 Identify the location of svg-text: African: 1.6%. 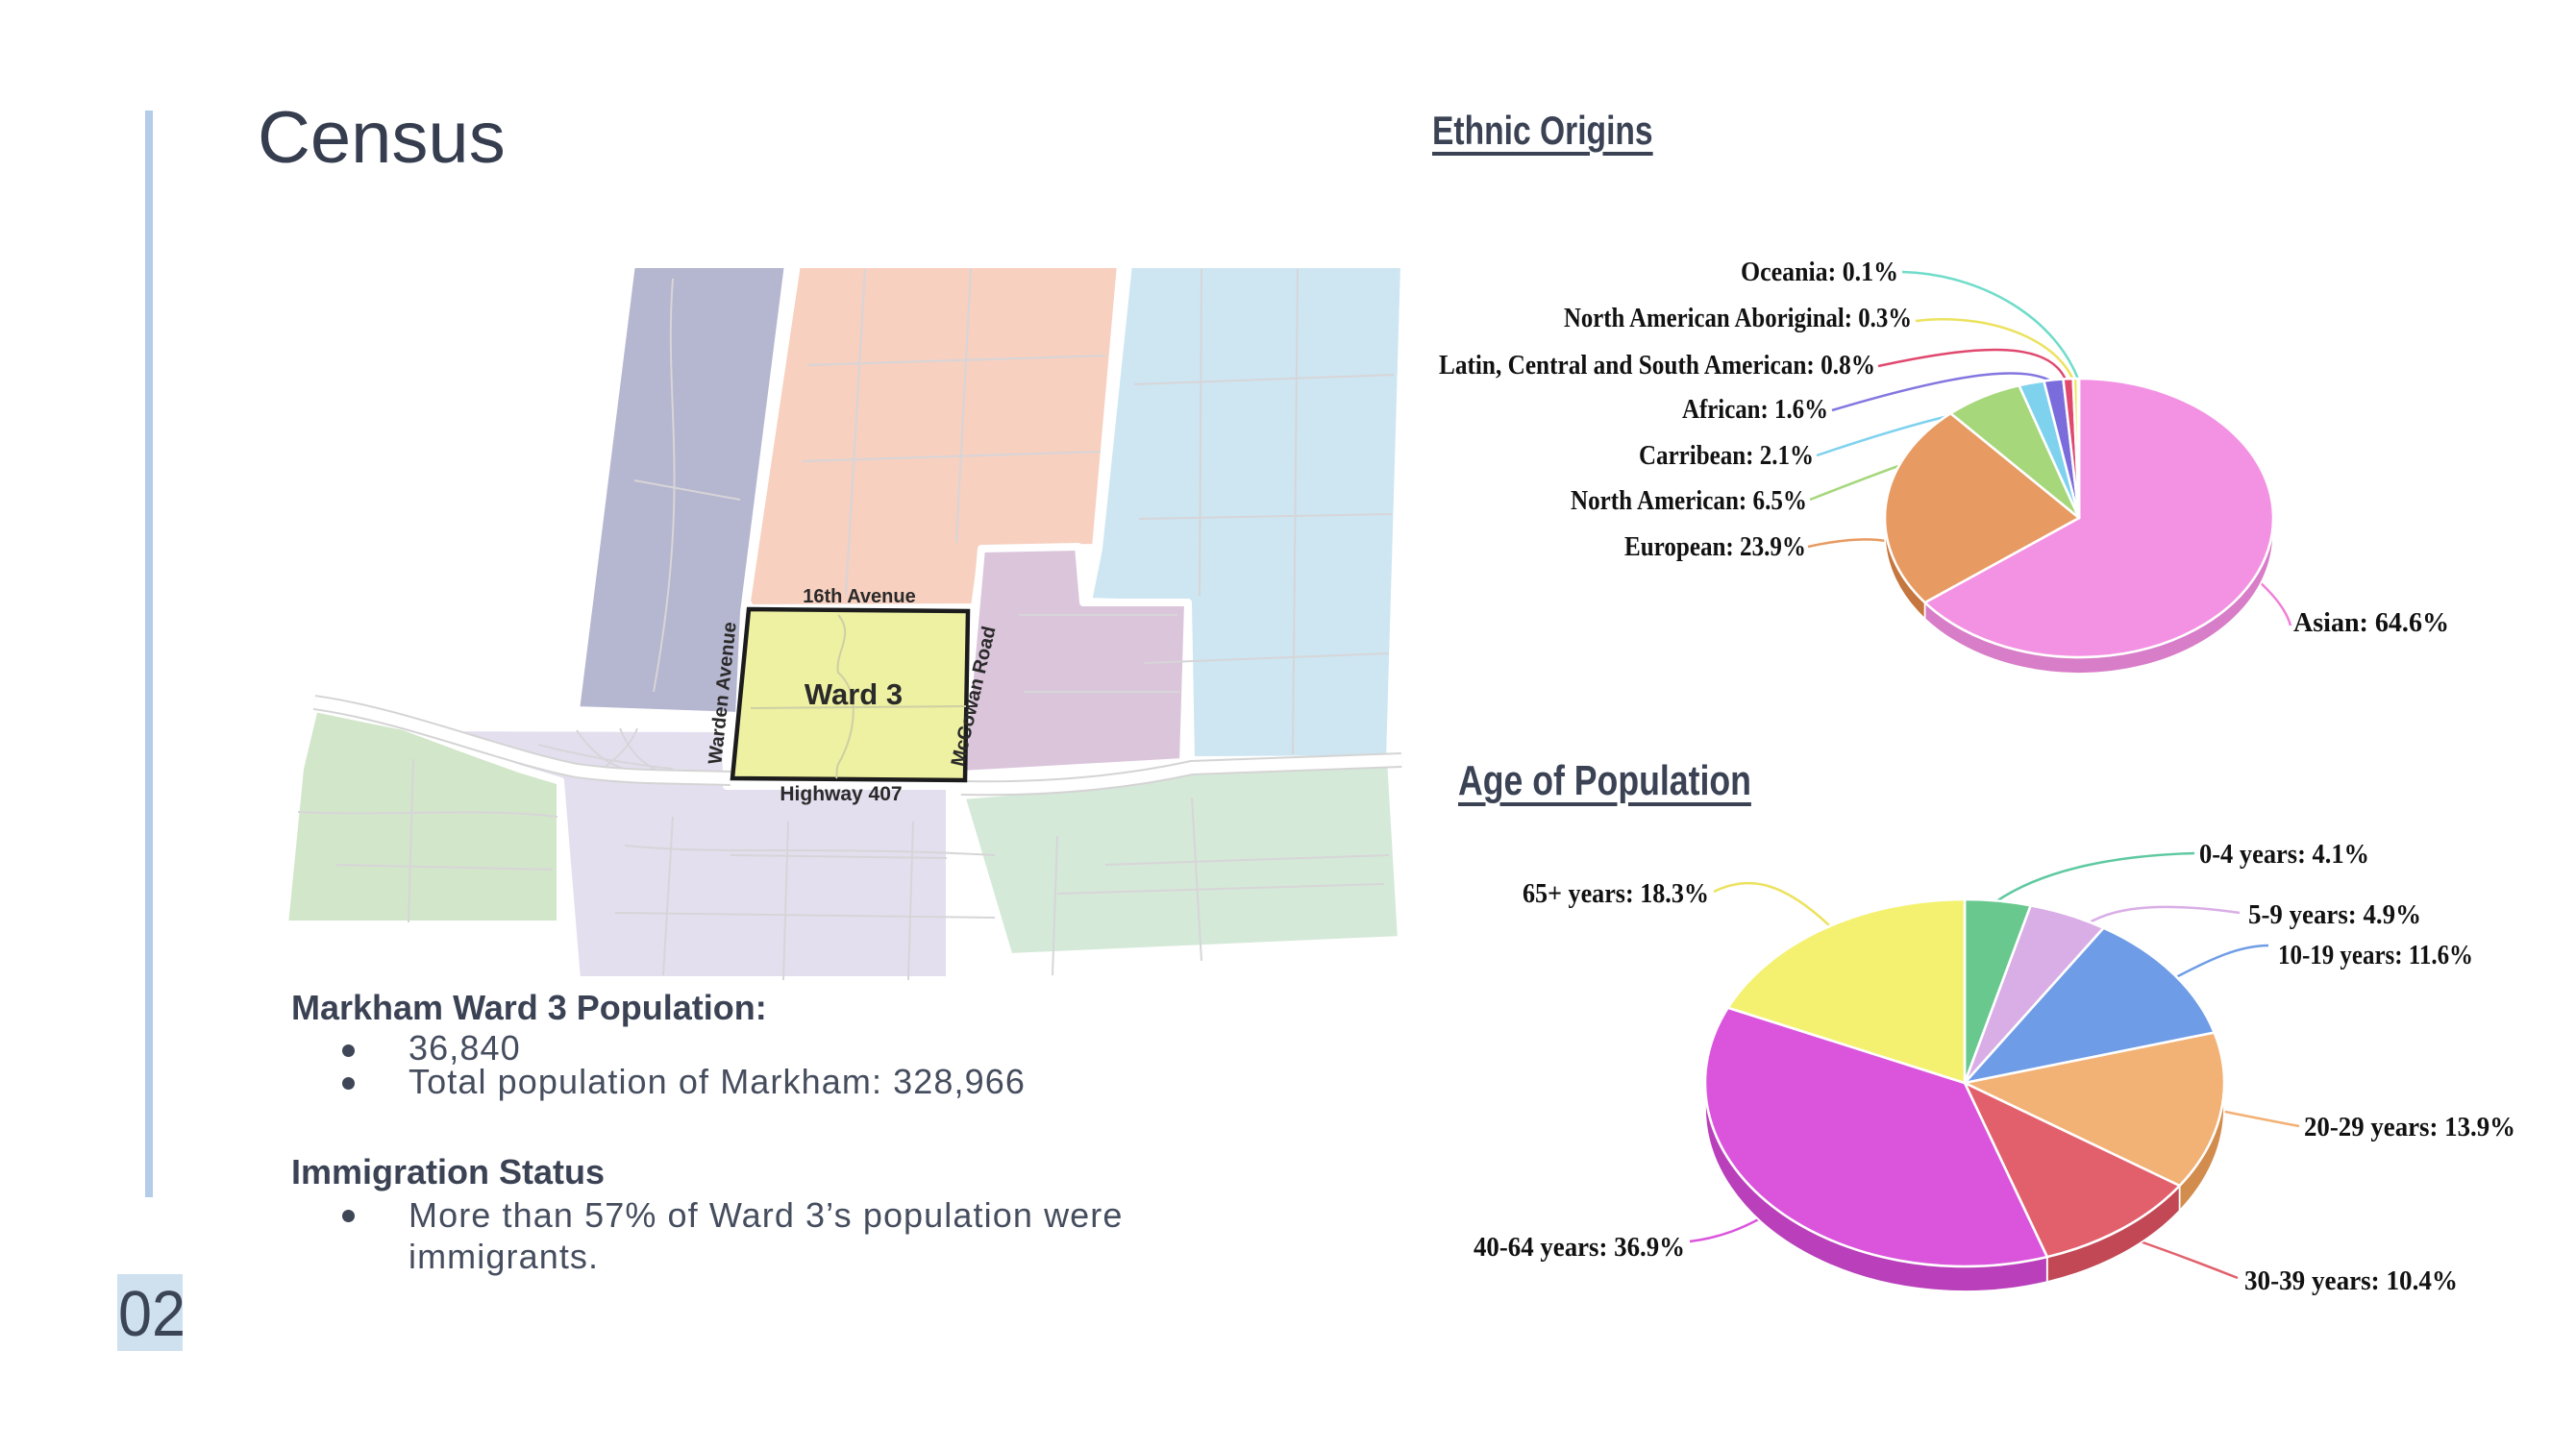
(1755, 410).